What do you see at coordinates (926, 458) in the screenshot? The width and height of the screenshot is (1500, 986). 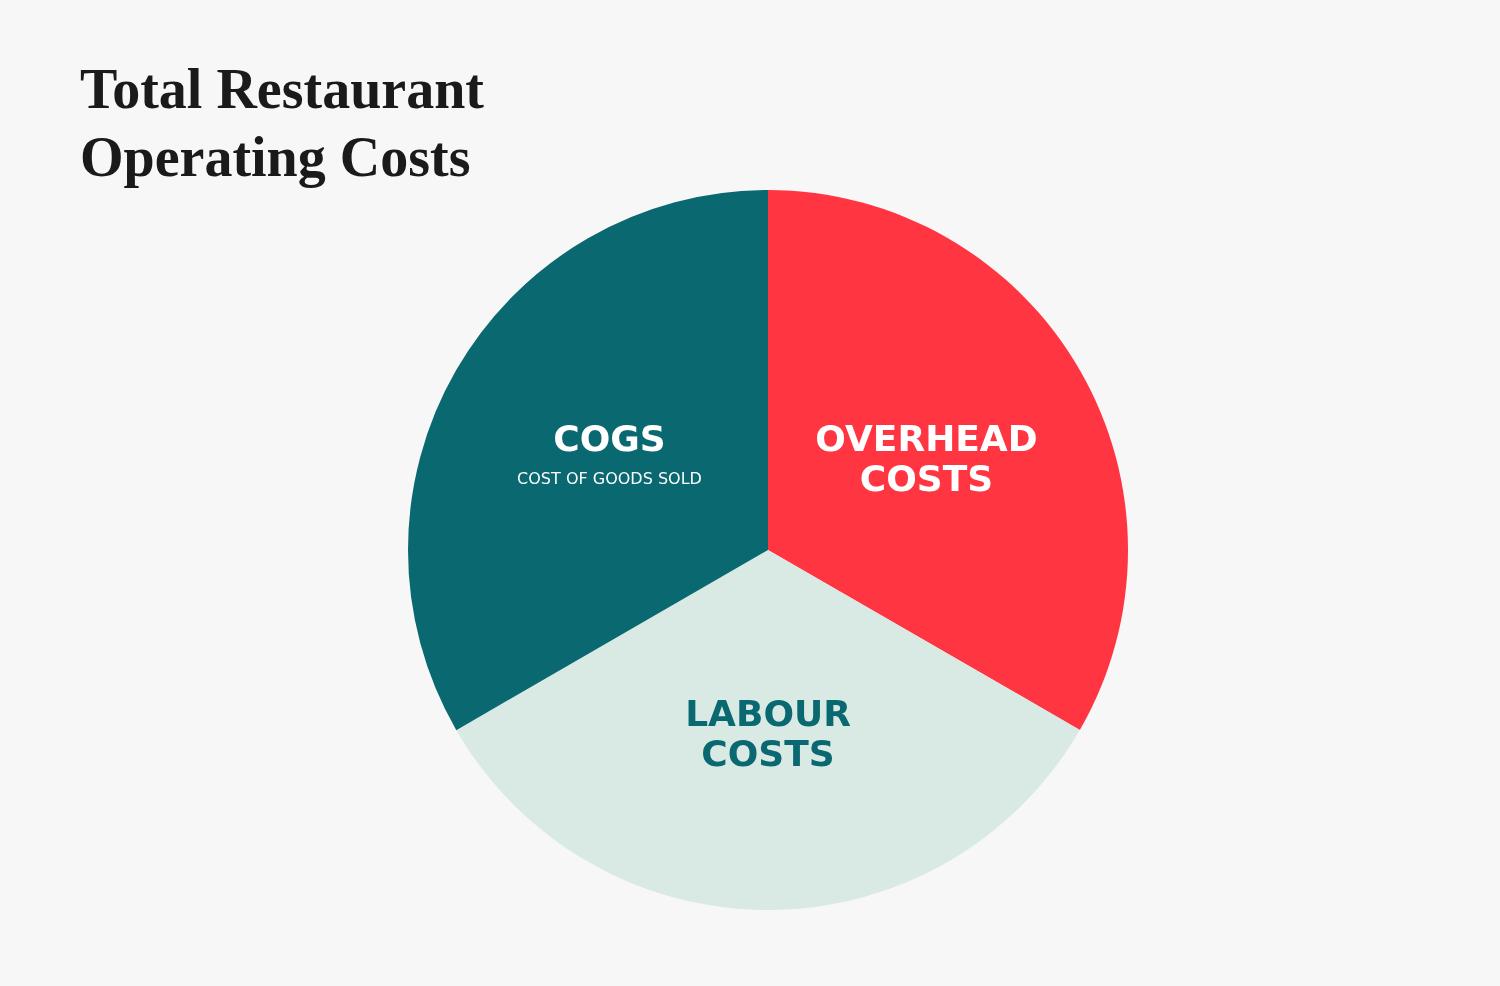 I see `slice-label: OVERHEAD COSTS` at bounding box center [926, 458].